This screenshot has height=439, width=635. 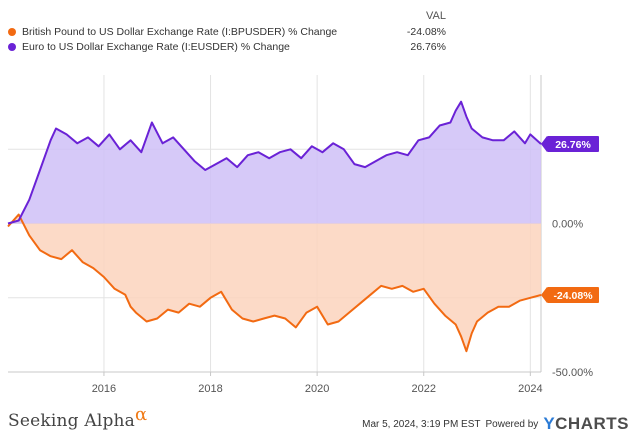 What do you see at coordinates (436, 16) in the screenshot?
I see `legend-value-header: VAL` at bounding box center [436, 16].